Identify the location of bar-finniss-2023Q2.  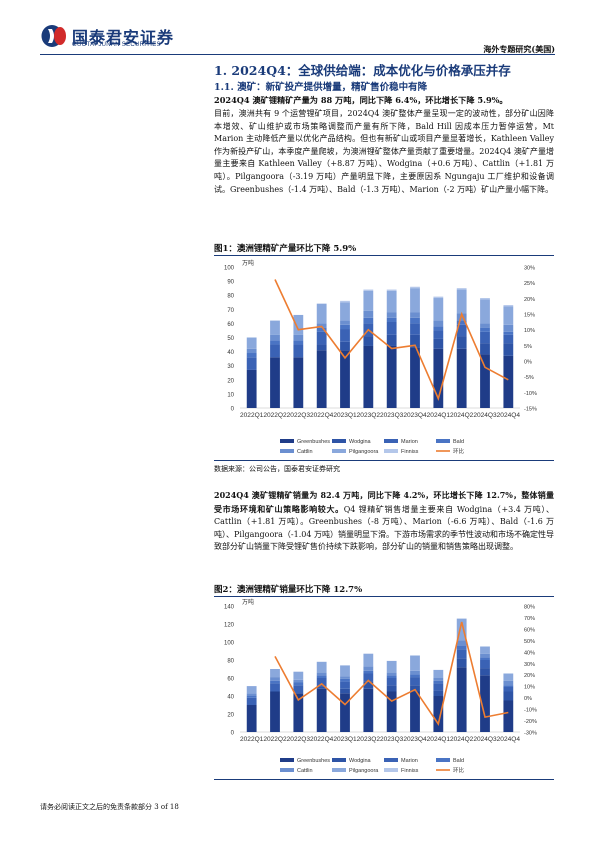
(368, 290).